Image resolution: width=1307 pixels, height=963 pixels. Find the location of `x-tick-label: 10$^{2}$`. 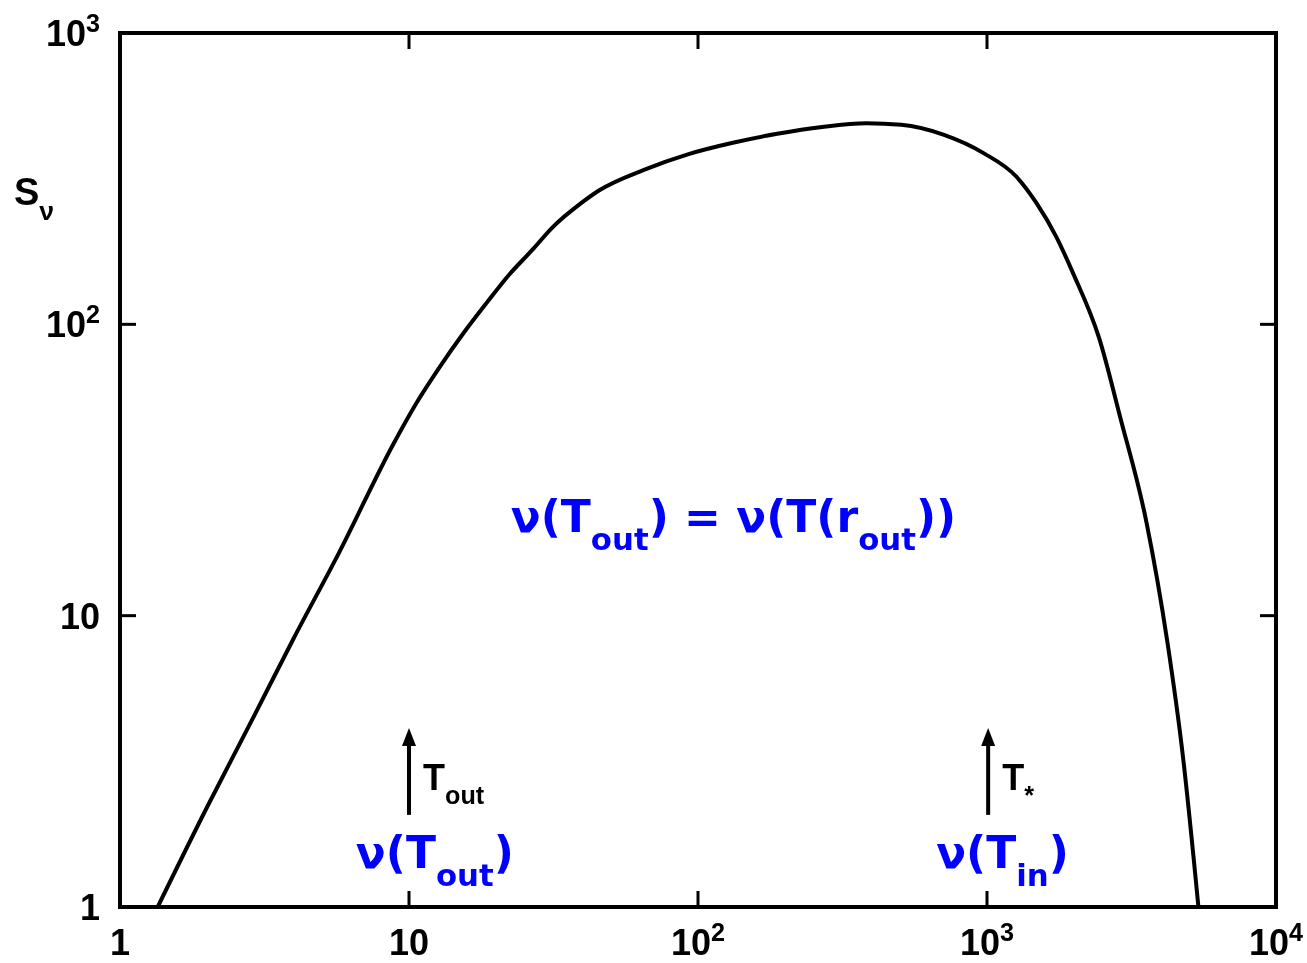

x-tick-label: 10$^{2}$ is located at coordinates (698, 940).